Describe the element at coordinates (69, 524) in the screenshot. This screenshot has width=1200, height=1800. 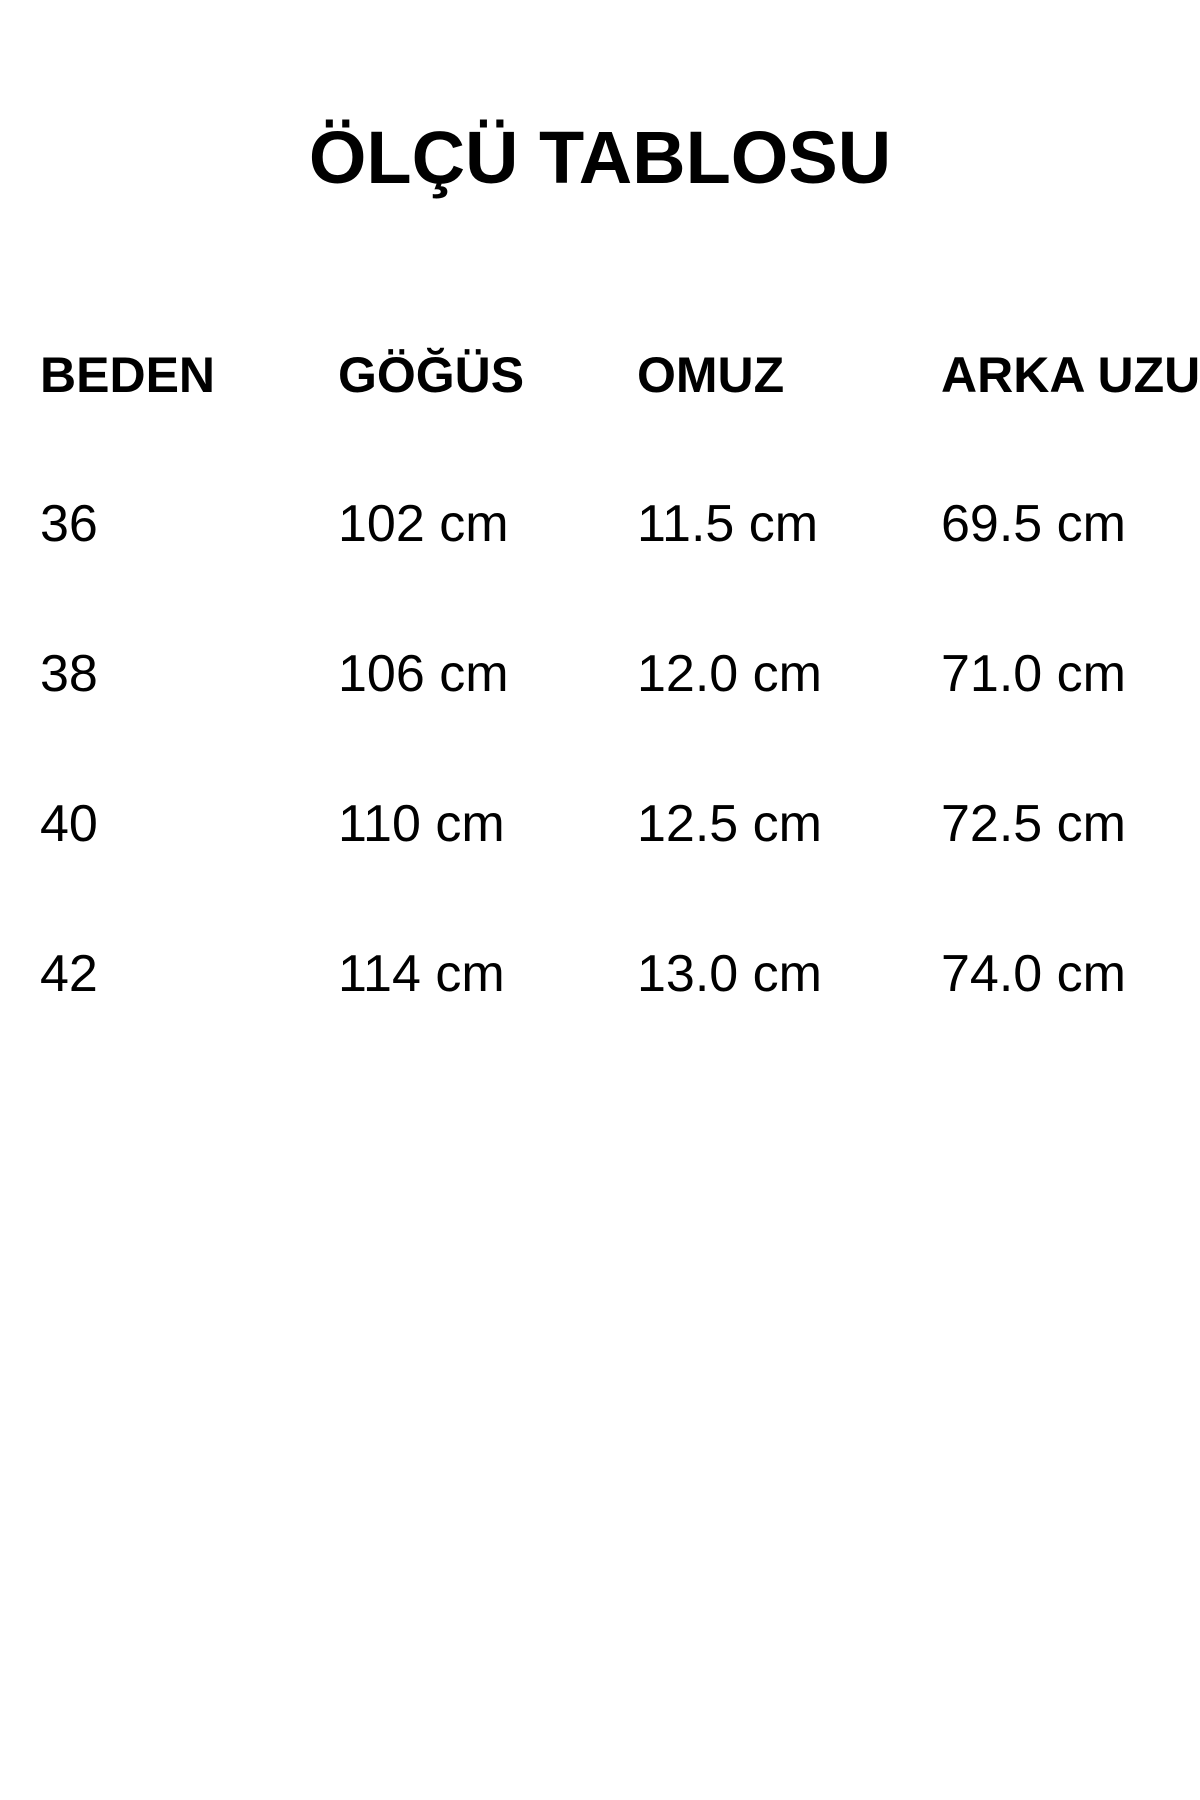
I see `cell-beden: 36` at that location.